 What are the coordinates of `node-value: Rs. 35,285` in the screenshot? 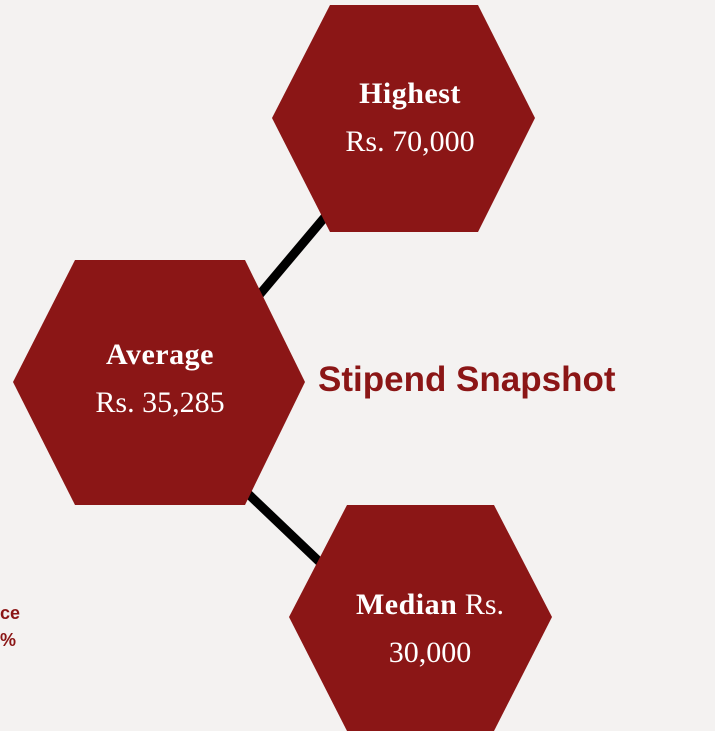 It's located at (160, 402).